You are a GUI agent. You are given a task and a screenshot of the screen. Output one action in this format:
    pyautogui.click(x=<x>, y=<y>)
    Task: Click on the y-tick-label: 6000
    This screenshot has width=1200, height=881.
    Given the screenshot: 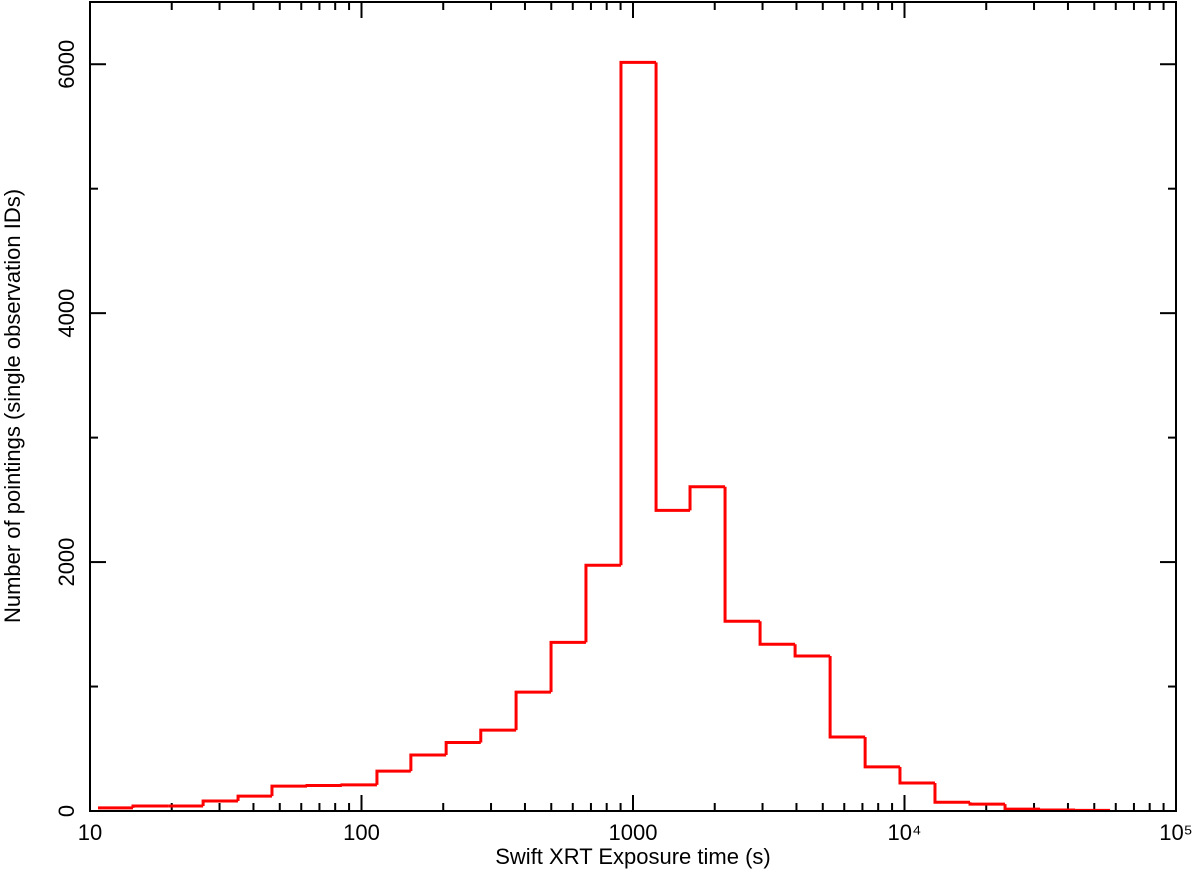 What is the action you would take?
    pyautogui.click(x=66, y=64)
    